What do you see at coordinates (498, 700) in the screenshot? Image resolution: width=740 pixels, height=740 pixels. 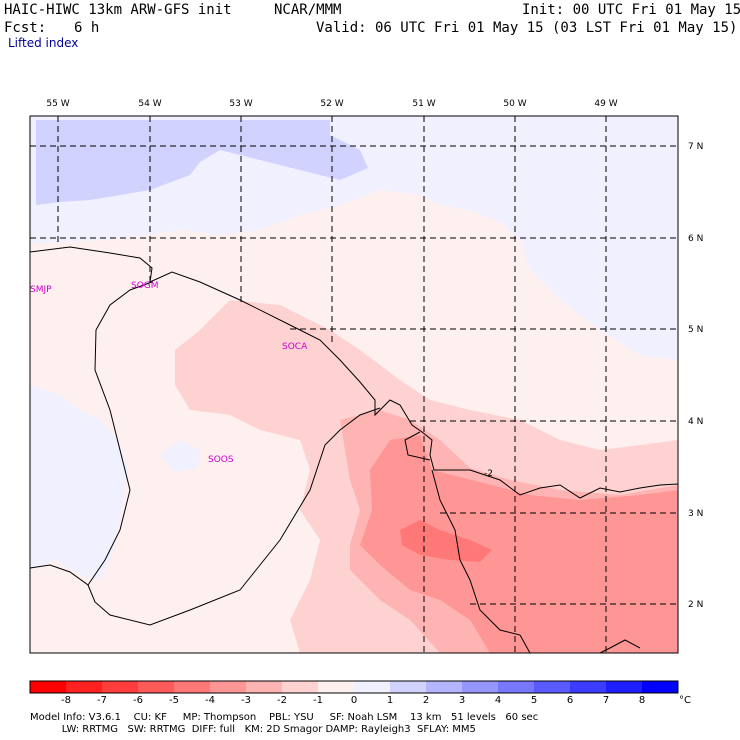 I see `colorbar-tick-label: 4` at bounding box center [498, 700].